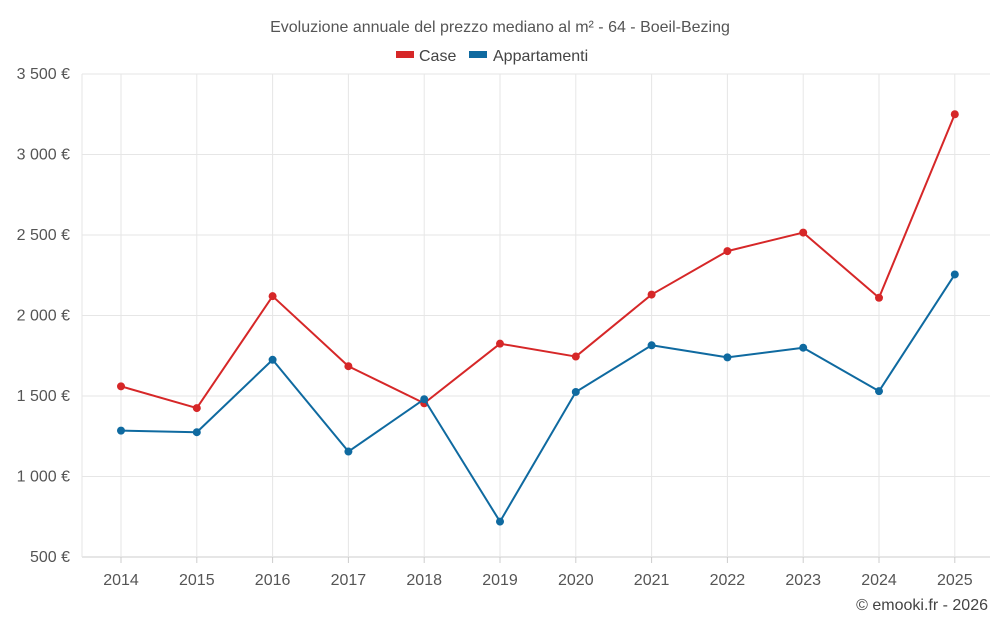  Describe the element at coordinates (437, 56) in the screenshot. I see `legend-label: Case` at that location.